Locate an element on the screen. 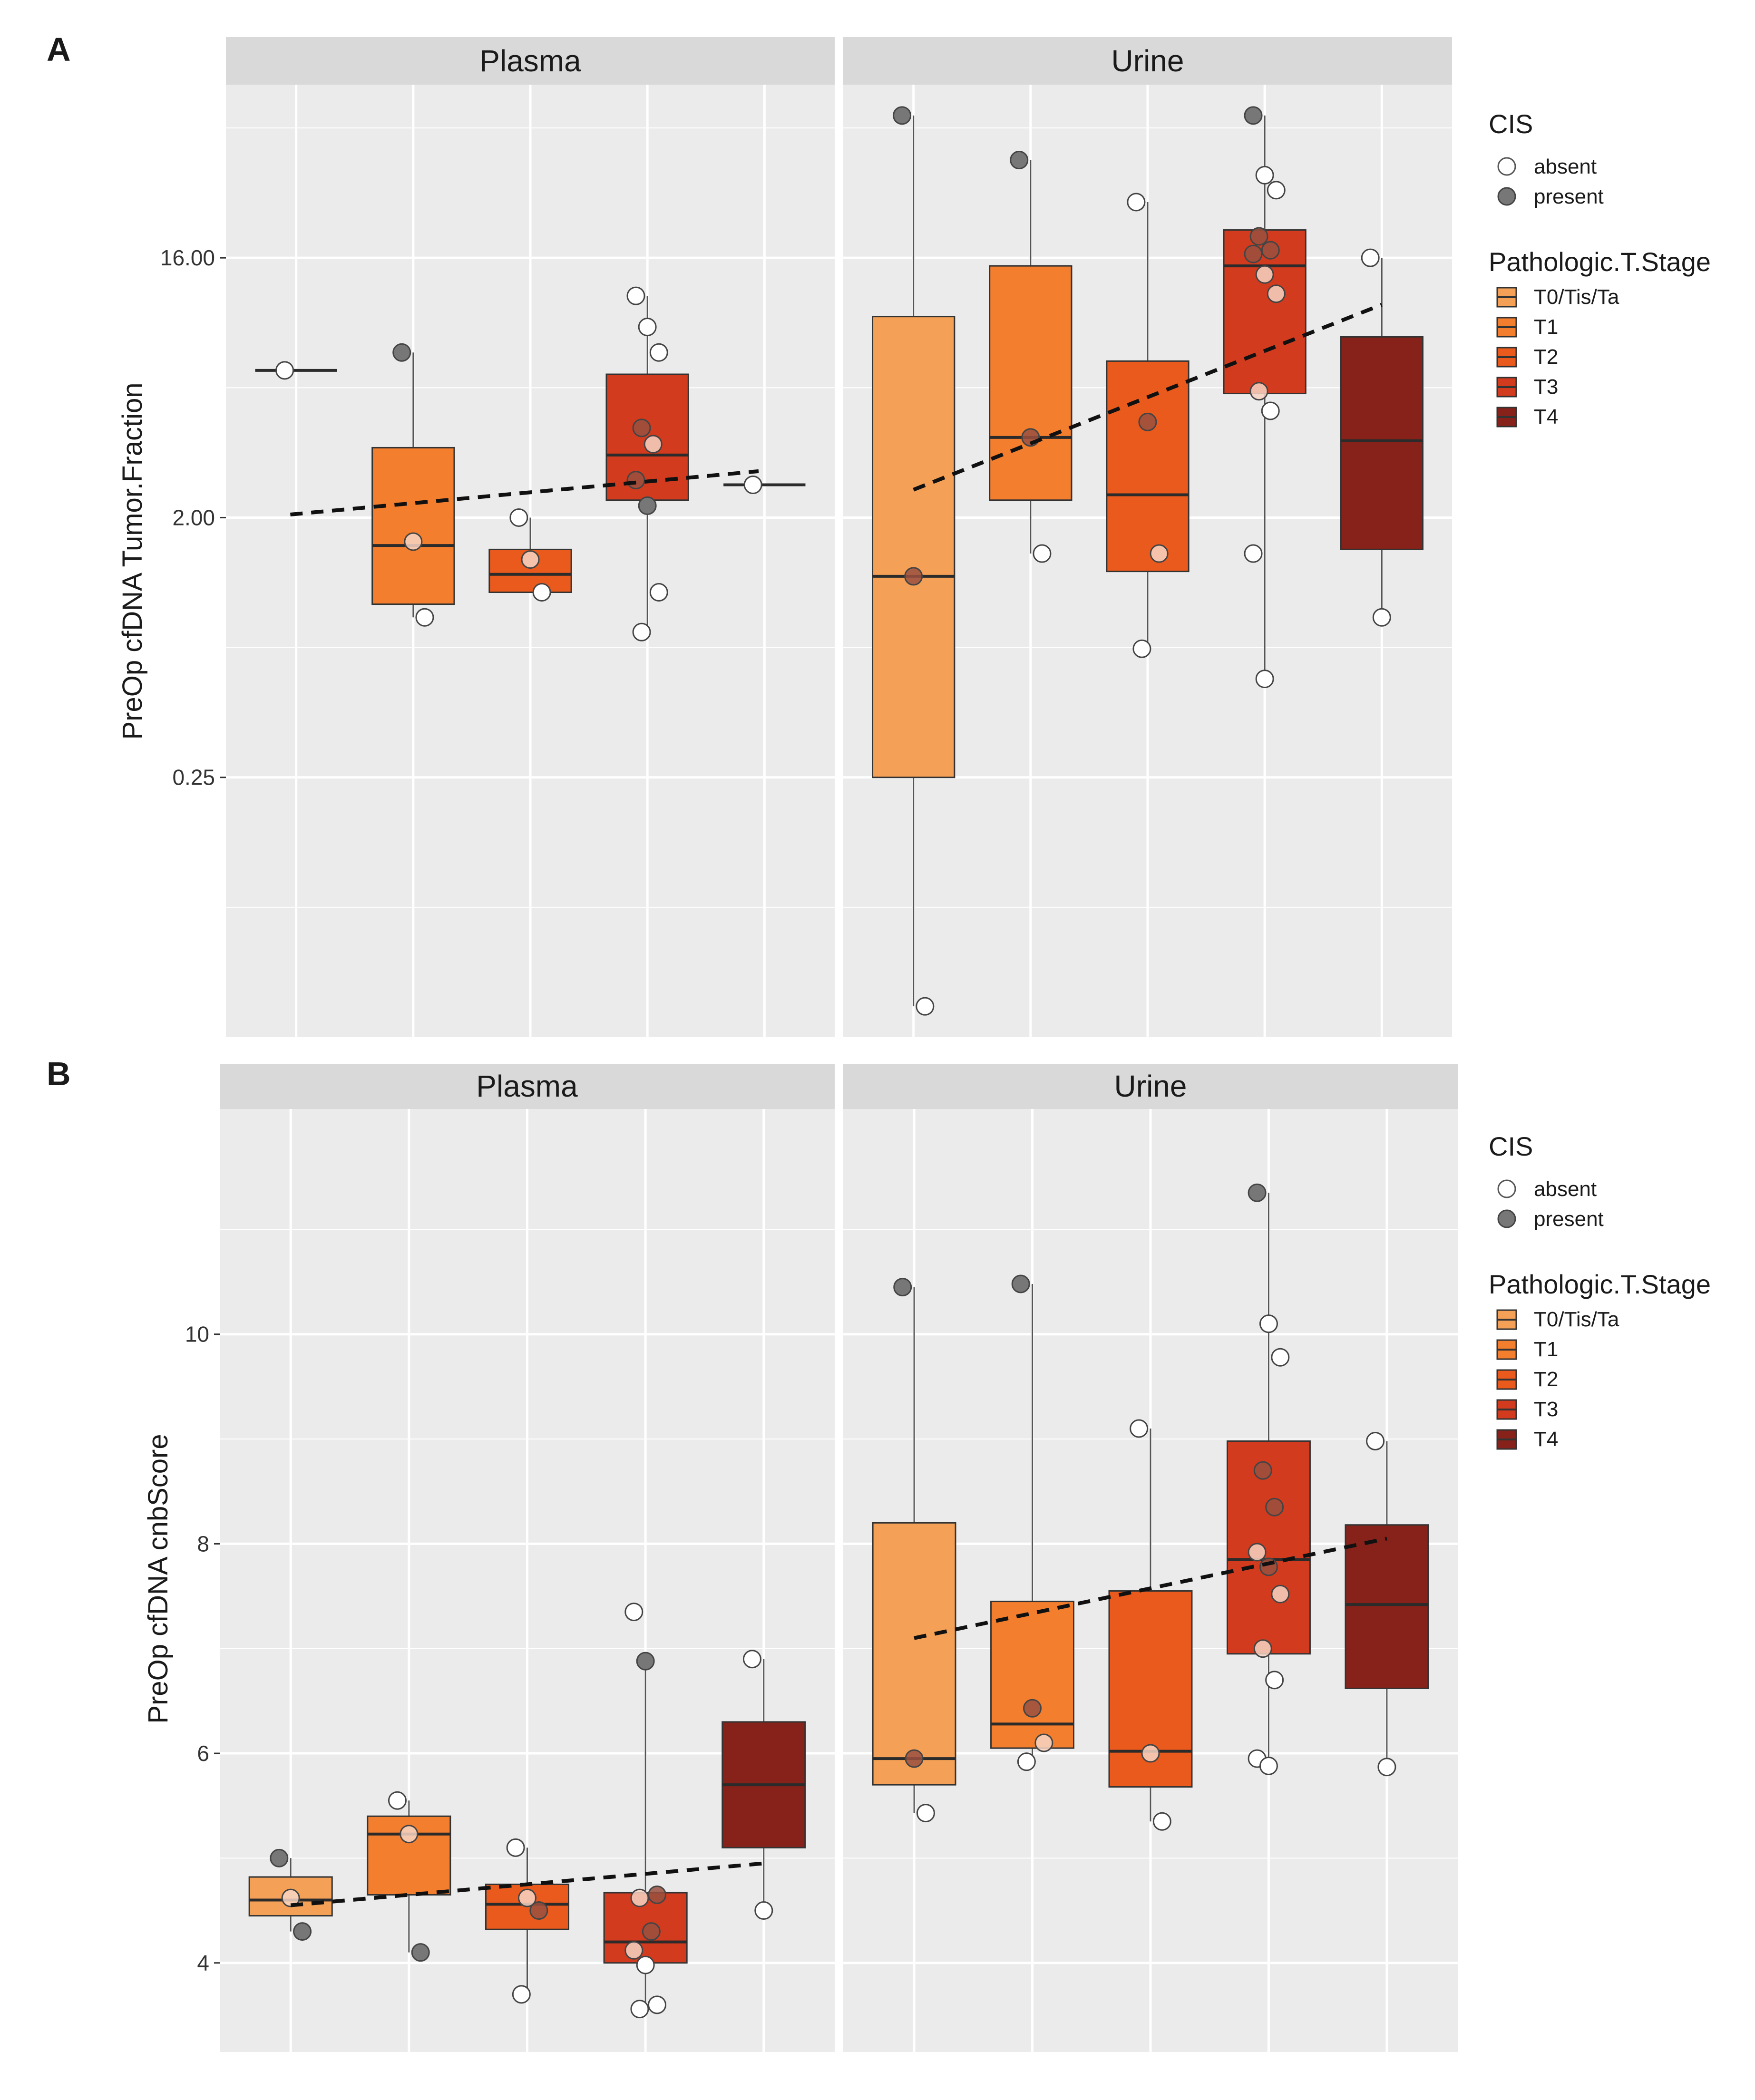 This screenshot has width=1755, height=2100. y-ticks-b: 4 6 8 10 is located at coordinates (202, 1648).